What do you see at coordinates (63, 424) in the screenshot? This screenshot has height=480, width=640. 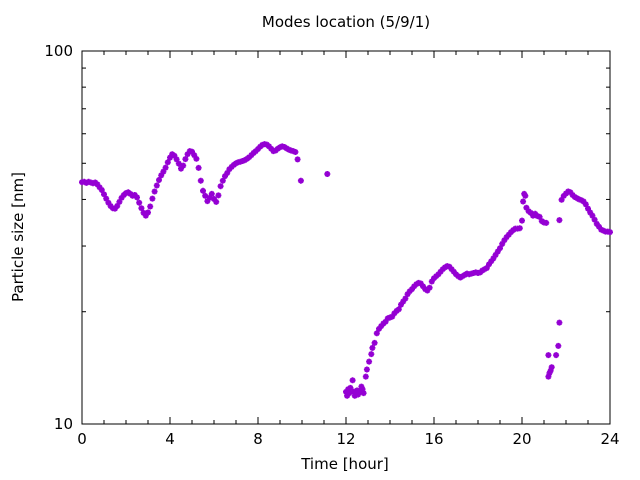 I see `y-tick-label: 10` at bounding box center [63, 424].